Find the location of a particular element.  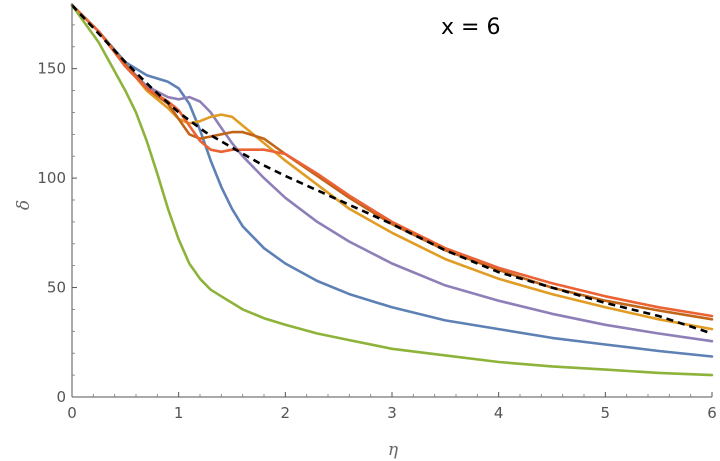

y-tick-label: 150 is located at coordinates (51, 69).